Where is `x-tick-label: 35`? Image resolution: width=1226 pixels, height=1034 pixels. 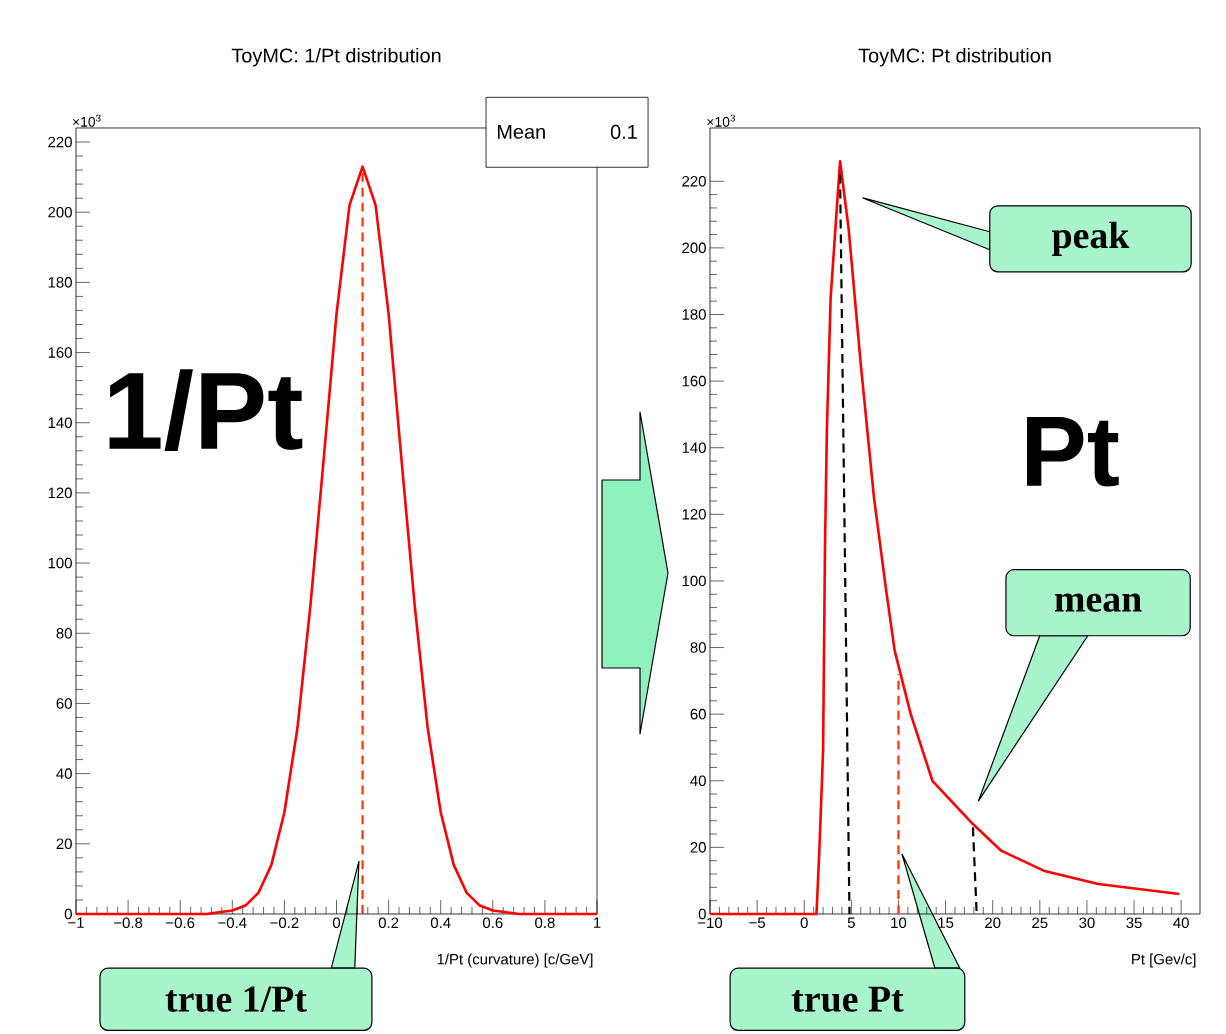 x-tick-label: 35 is located at coordinates (1134, 923).